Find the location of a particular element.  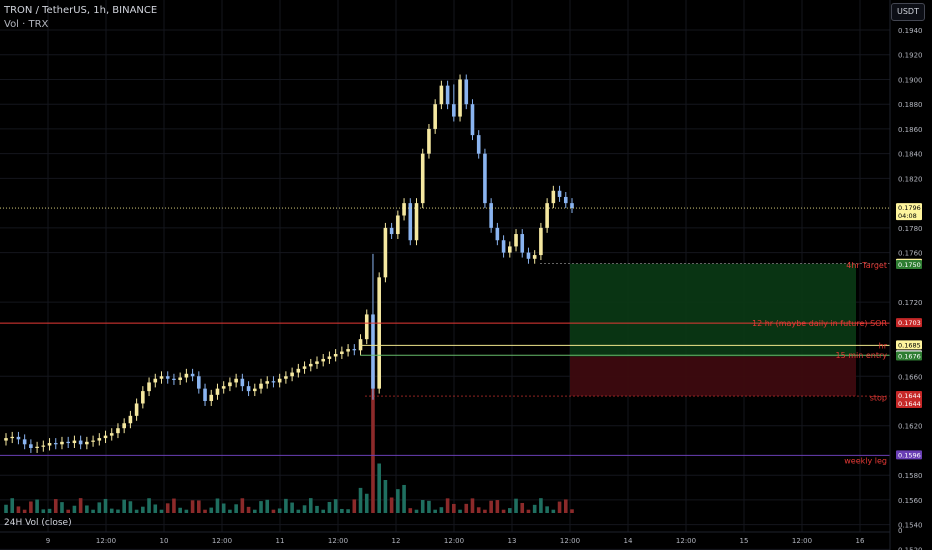

price-badge: 0.1596 is located at coordinates (909, 455).